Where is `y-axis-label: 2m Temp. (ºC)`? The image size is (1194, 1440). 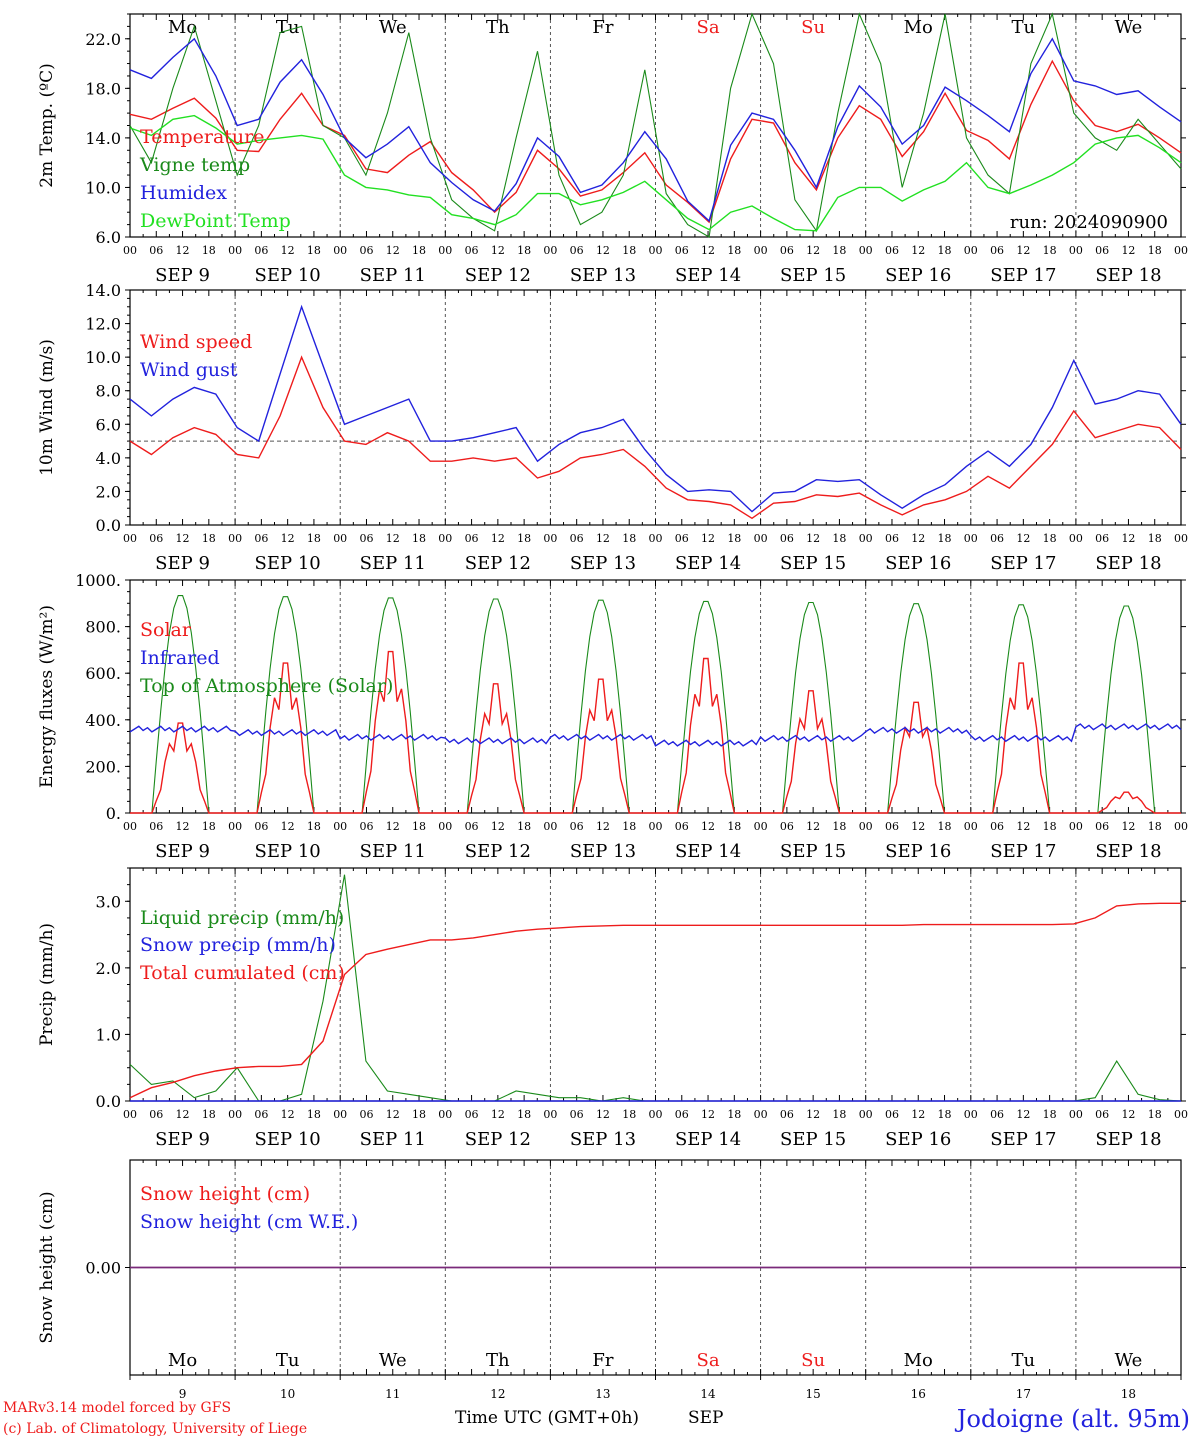
y-axis-label: 2m Temp. (ºC) is located at coordinates (47, 125).